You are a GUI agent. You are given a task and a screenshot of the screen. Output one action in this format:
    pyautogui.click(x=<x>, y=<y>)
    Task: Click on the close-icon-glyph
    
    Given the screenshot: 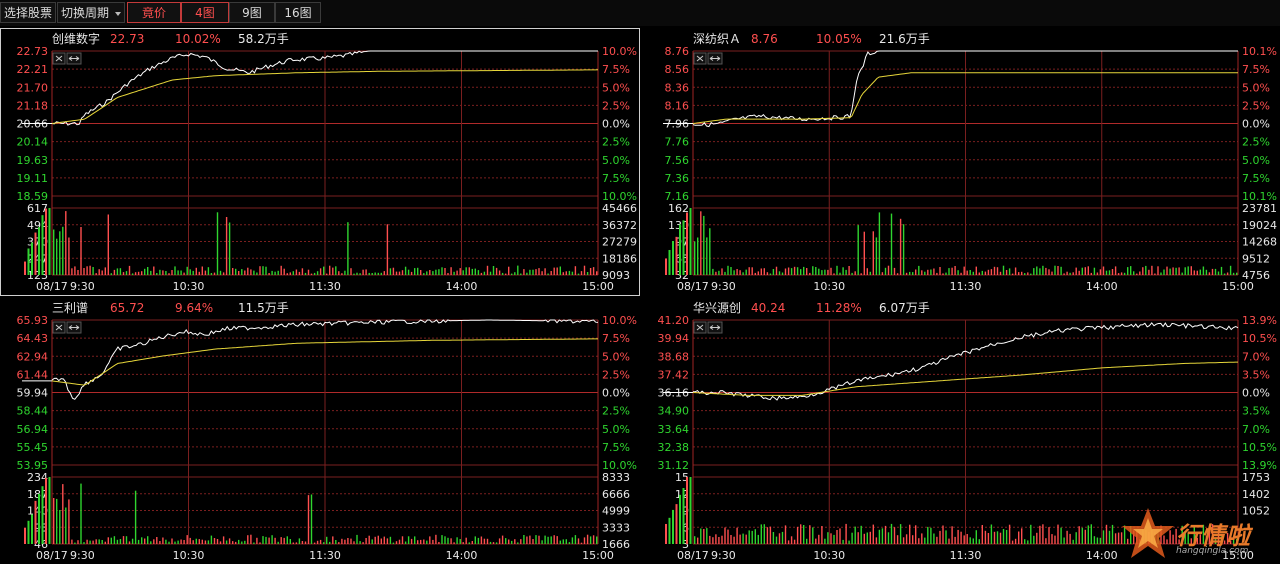 What is the action you would take?
    pyautogui.click(x=59, y=58)
    